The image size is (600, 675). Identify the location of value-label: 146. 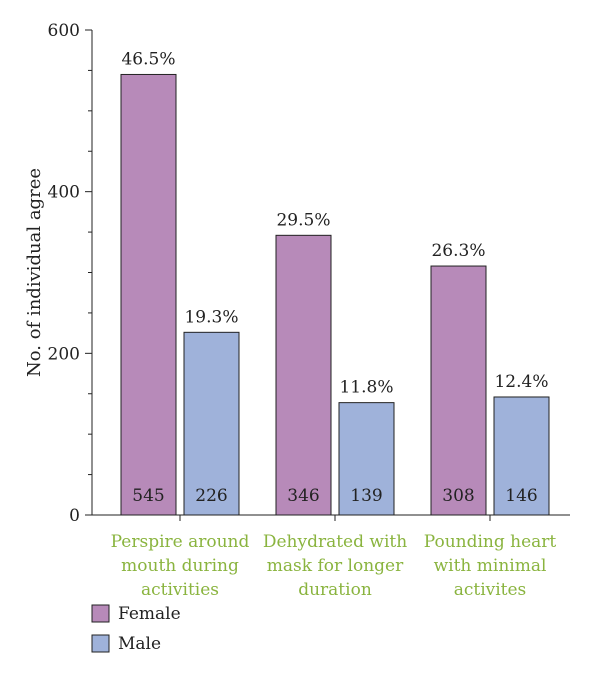
(521, 496).